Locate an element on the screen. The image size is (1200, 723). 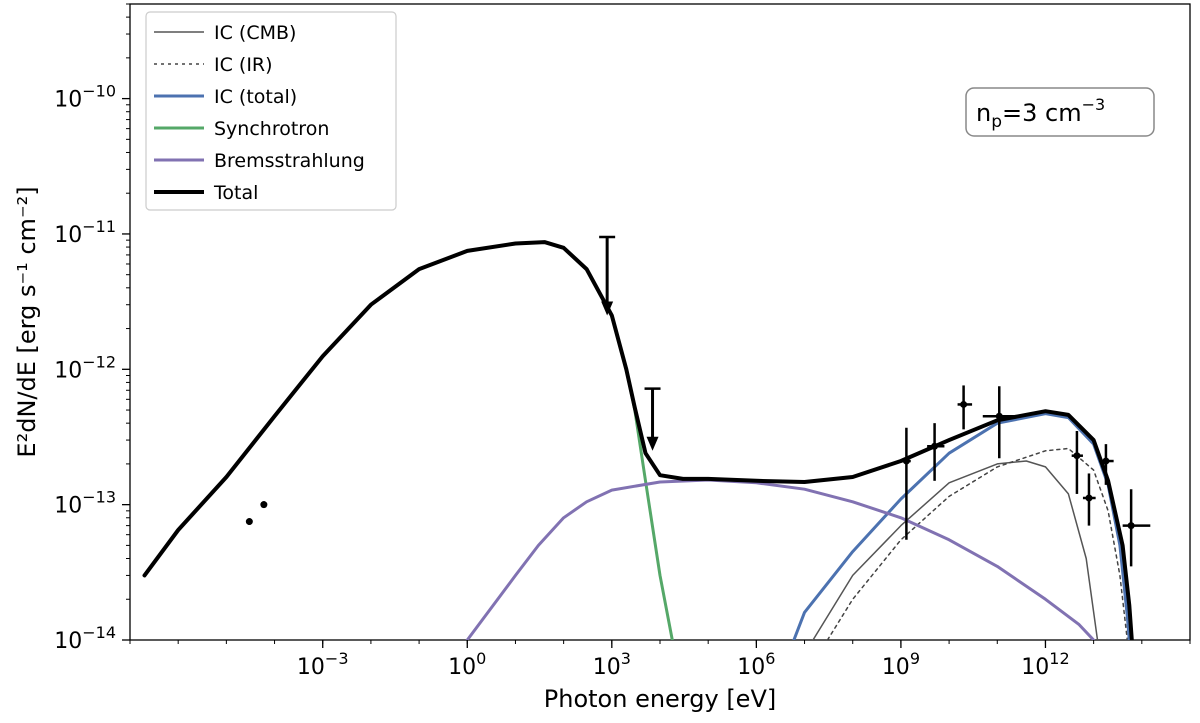
y-axis-ticks: 10−14 10−13 10−12 10−11 10−10 is located at coordinates (92, 328).